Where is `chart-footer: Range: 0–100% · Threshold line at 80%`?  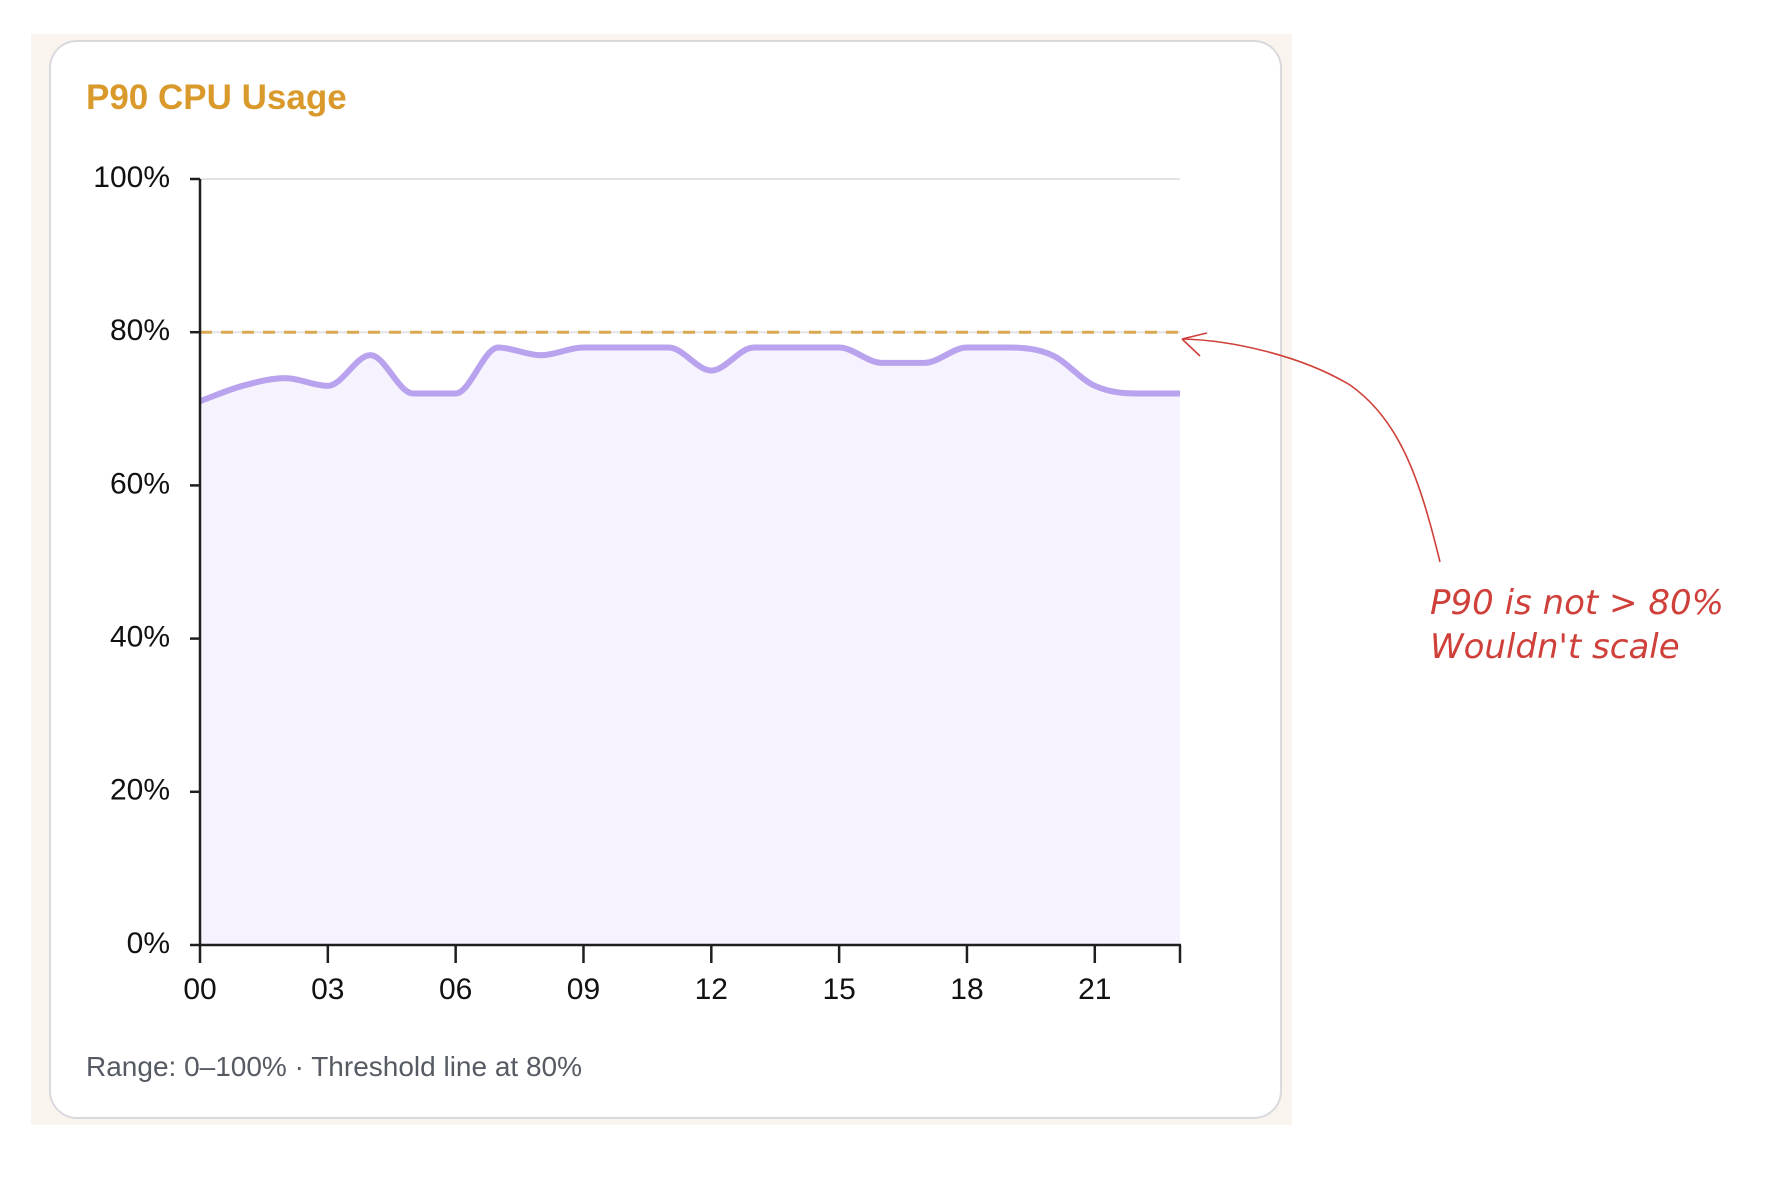
chart-footer: Range: 0–100% · Threshold line at 80% is located at coordinates (334, 1066).